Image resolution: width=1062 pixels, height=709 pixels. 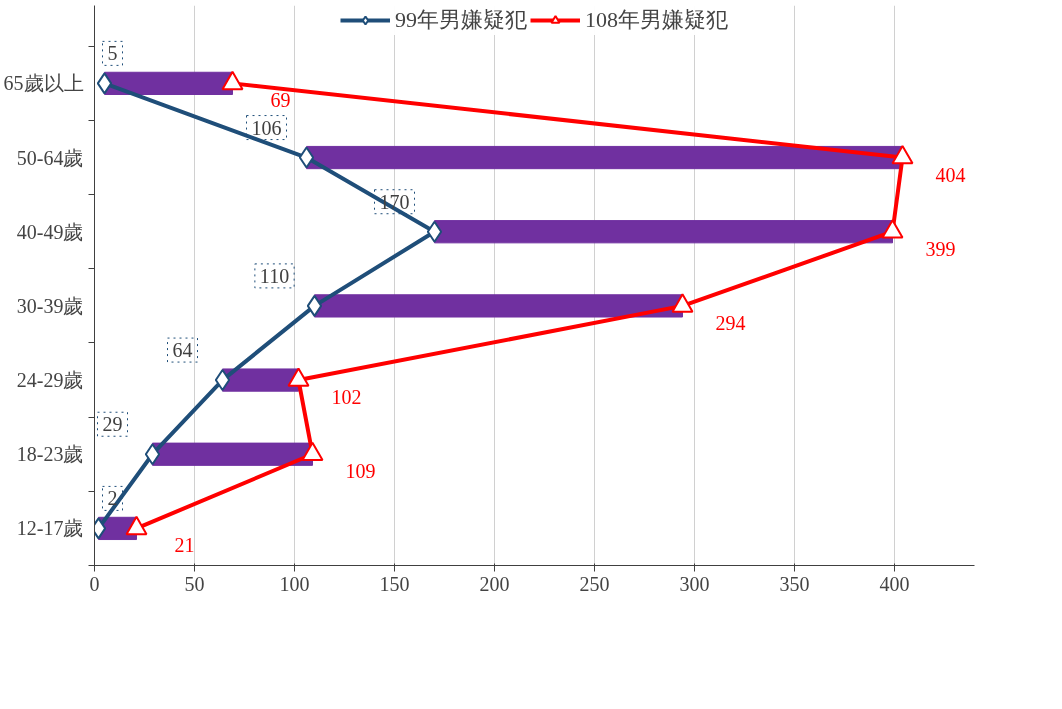 I want to click on x-tick-label: 0, so click(x=94, y=583).